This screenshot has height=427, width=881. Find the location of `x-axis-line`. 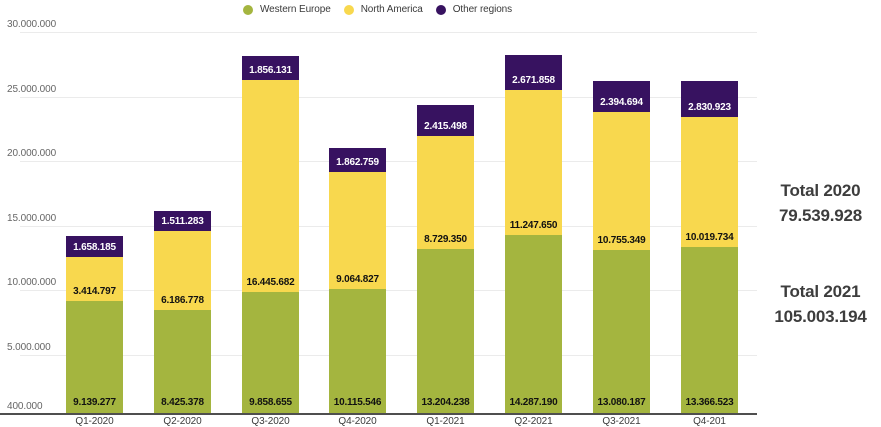

x-axis-line is located at coordinates (378, 414).